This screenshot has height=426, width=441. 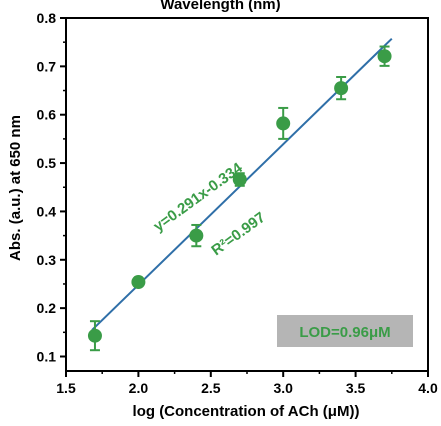 I want to click on y-tick-label: 0.7, so click(x=47, y=66).